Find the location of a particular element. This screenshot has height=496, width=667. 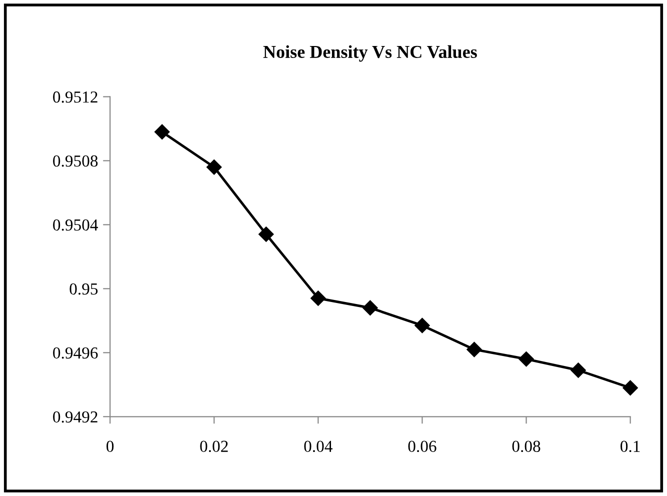

x-tick-label: 0.06 is located at coordinates (422, 446).